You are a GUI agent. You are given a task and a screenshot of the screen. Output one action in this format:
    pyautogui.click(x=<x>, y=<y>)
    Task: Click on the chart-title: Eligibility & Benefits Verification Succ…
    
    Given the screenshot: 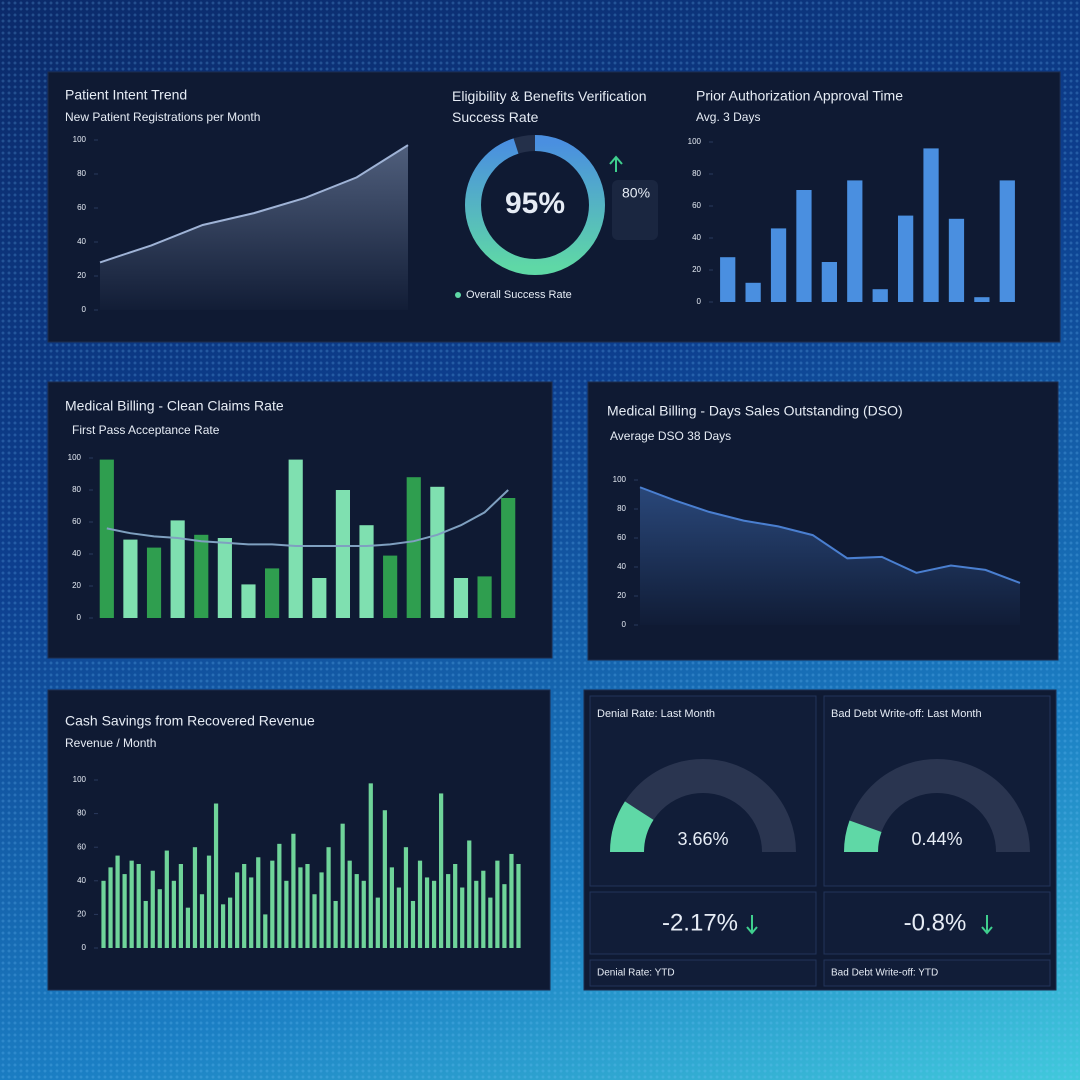 What is the action you would take?
    pyautogui.click(x=551, y=106)
    